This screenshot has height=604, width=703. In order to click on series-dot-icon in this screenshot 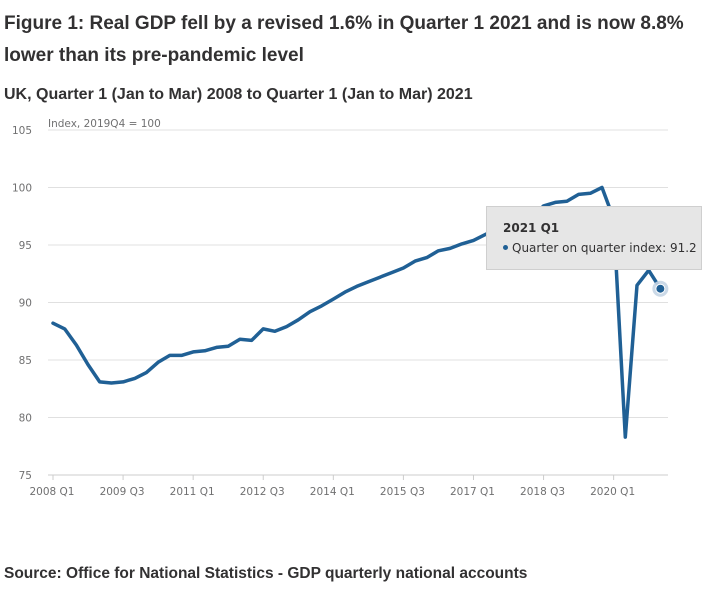, I will do `click(505, 247)`.